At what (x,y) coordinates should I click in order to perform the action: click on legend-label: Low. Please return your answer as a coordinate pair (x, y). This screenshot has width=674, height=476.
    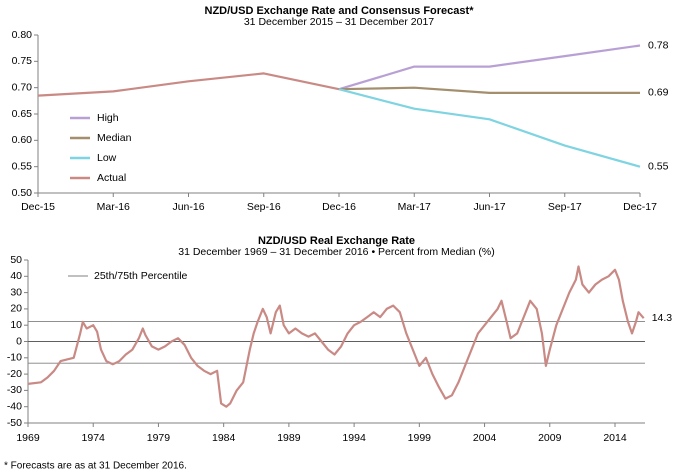
    Looking at the image, I should click on (107, 158).